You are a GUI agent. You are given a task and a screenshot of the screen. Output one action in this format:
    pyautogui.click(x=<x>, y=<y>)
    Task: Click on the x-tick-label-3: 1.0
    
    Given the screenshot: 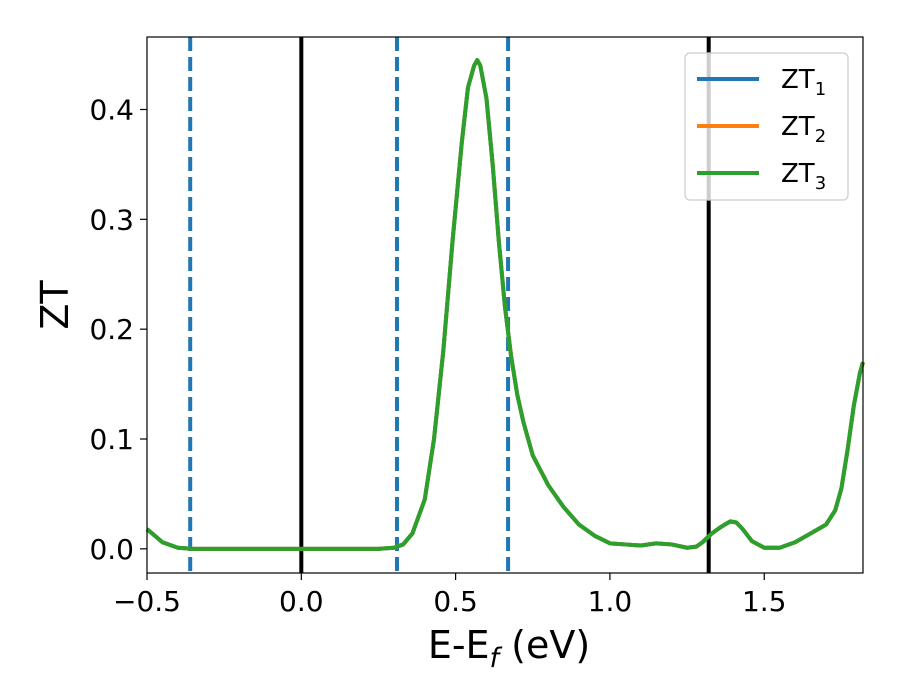 What is the action you would take?
    pyautogui.click(x=610, y=601)
    